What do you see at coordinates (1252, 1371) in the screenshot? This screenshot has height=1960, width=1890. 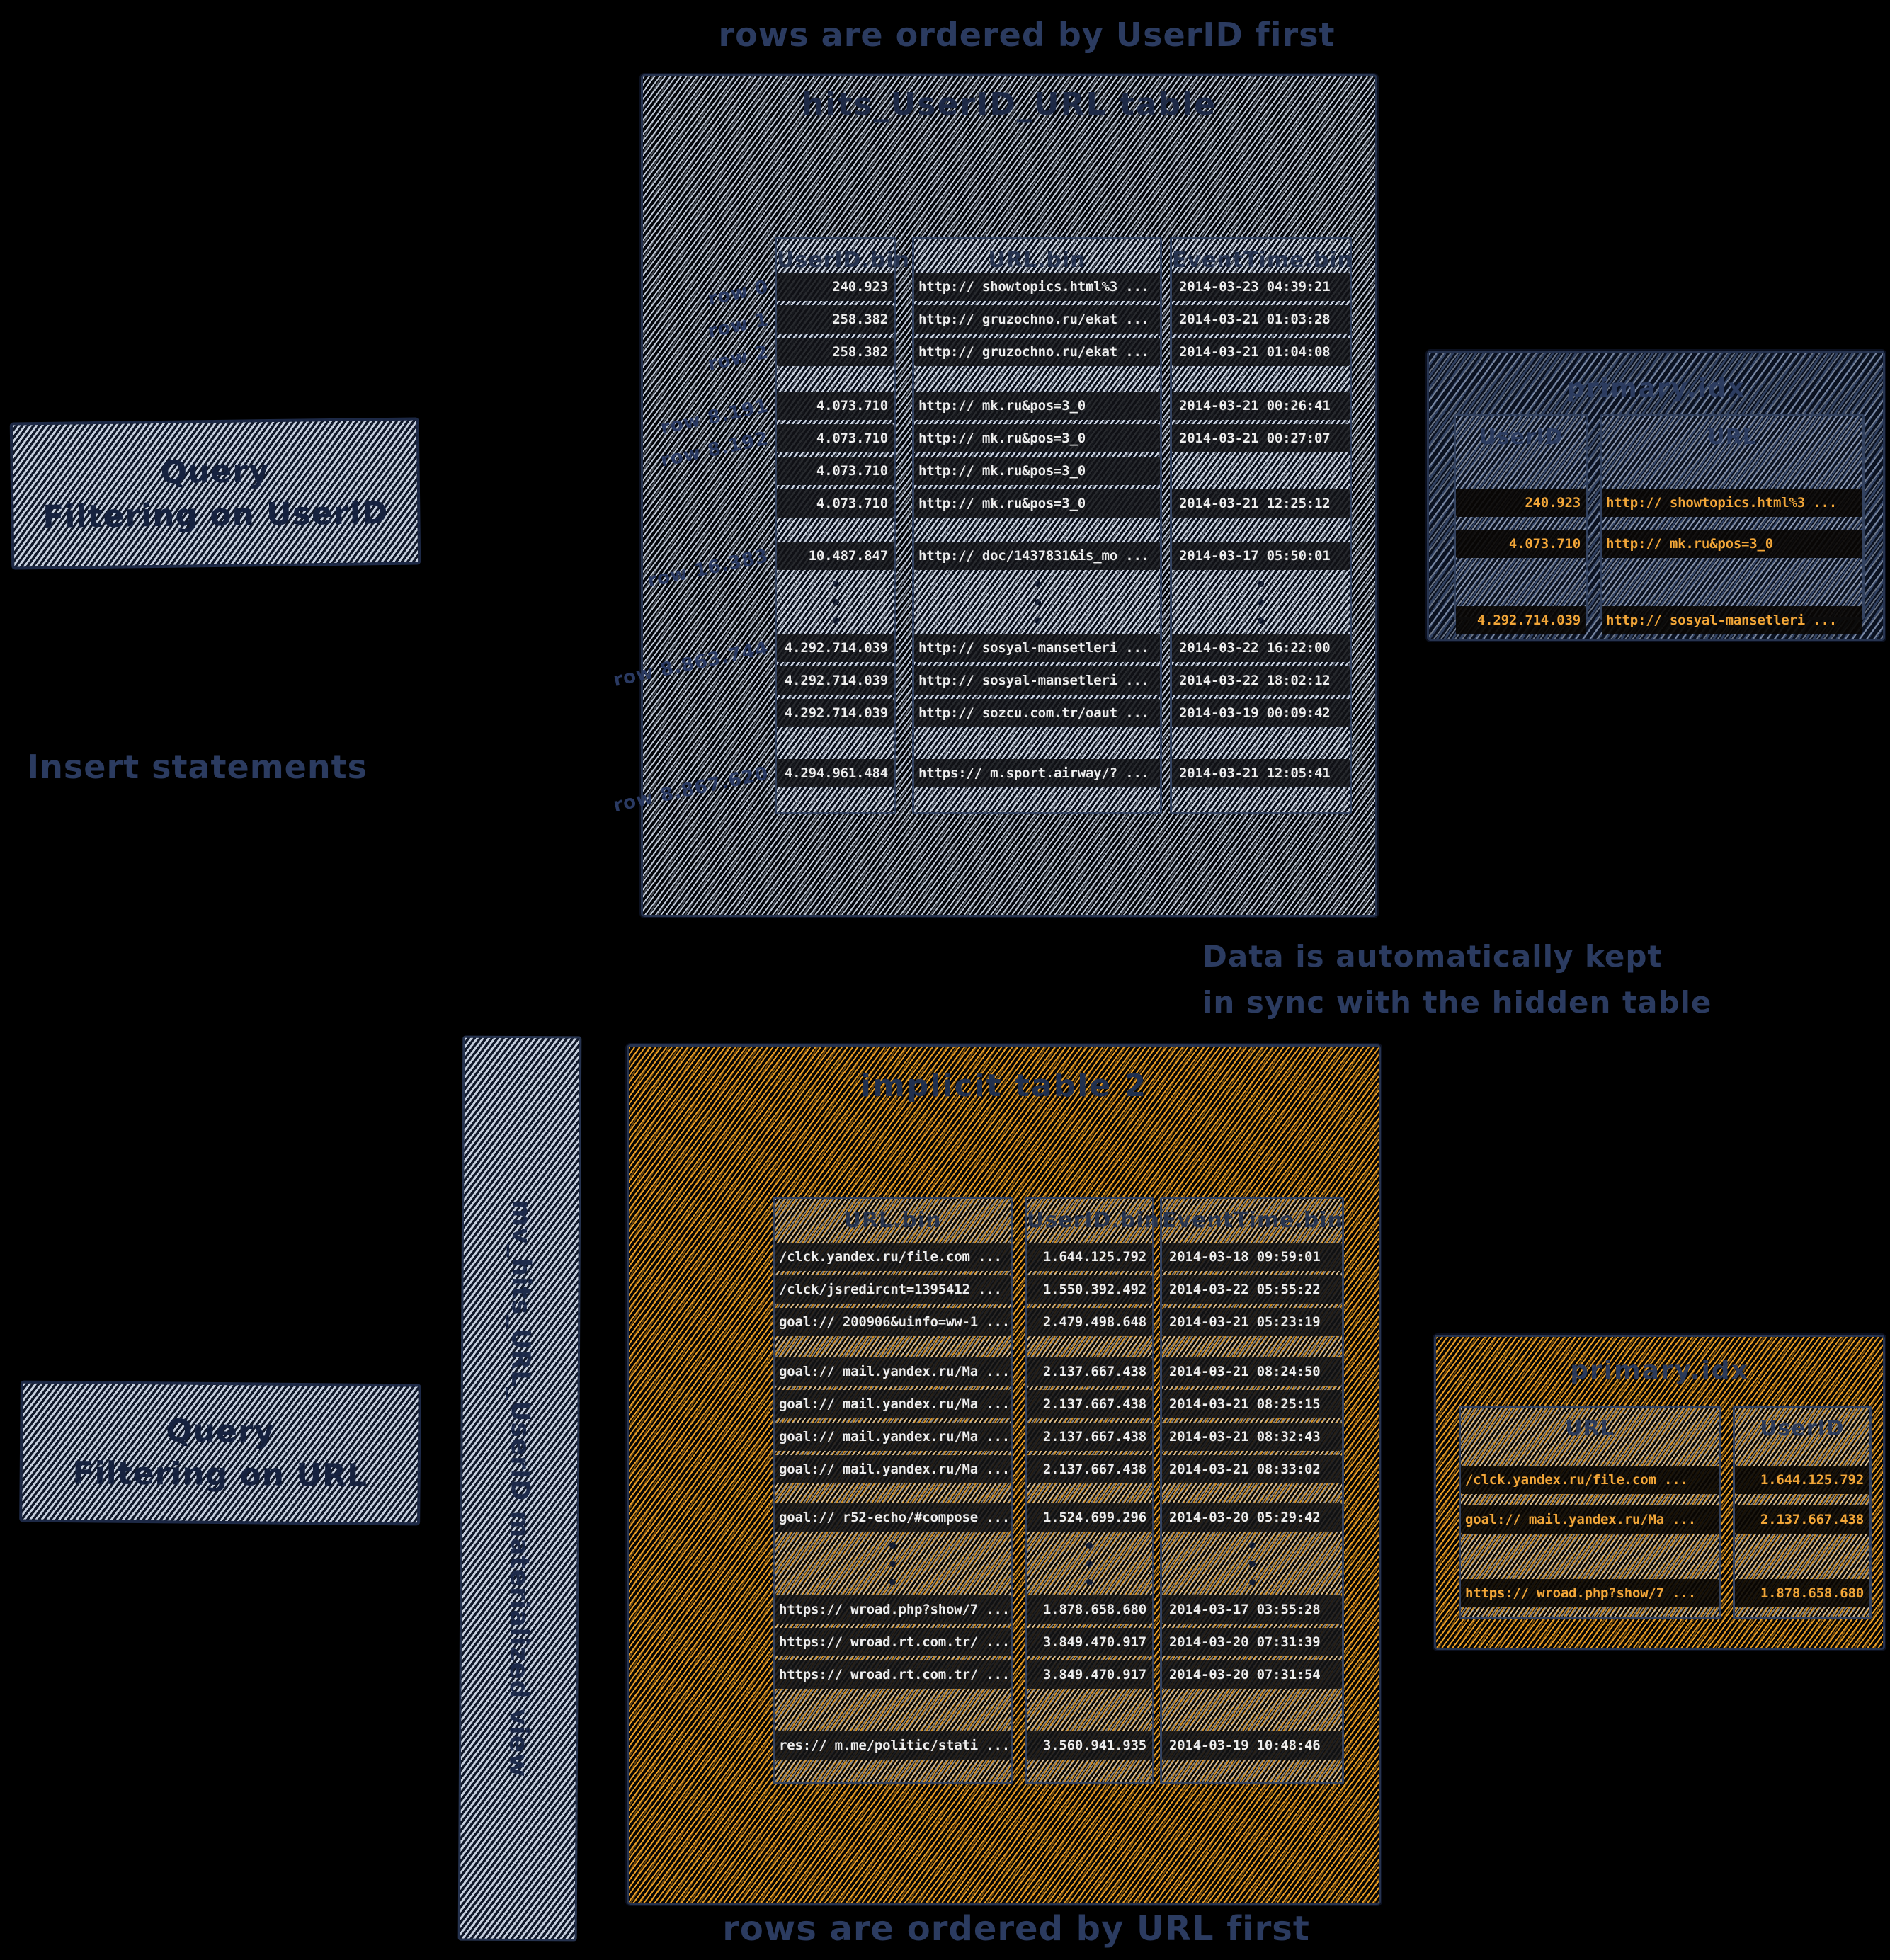 I see `table-cell: 2014-03-21 08:24:50` at bounding box center [1252, 1371].